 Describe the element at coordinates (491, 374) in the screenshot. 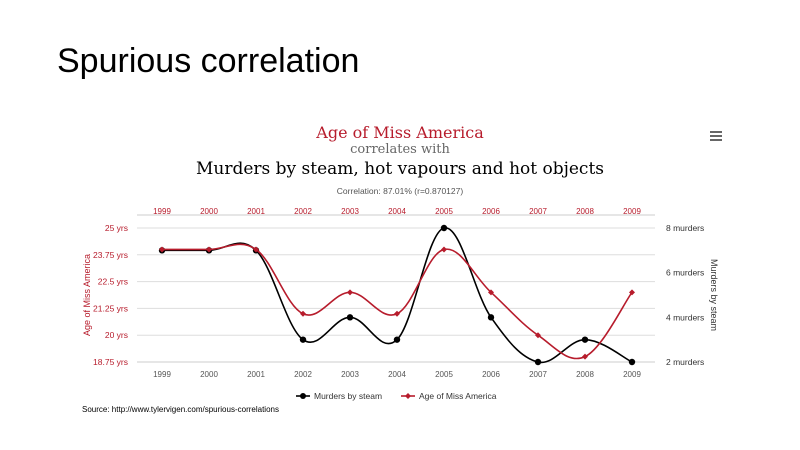

I see `bottom-x-tick-label: 2006` at that location.